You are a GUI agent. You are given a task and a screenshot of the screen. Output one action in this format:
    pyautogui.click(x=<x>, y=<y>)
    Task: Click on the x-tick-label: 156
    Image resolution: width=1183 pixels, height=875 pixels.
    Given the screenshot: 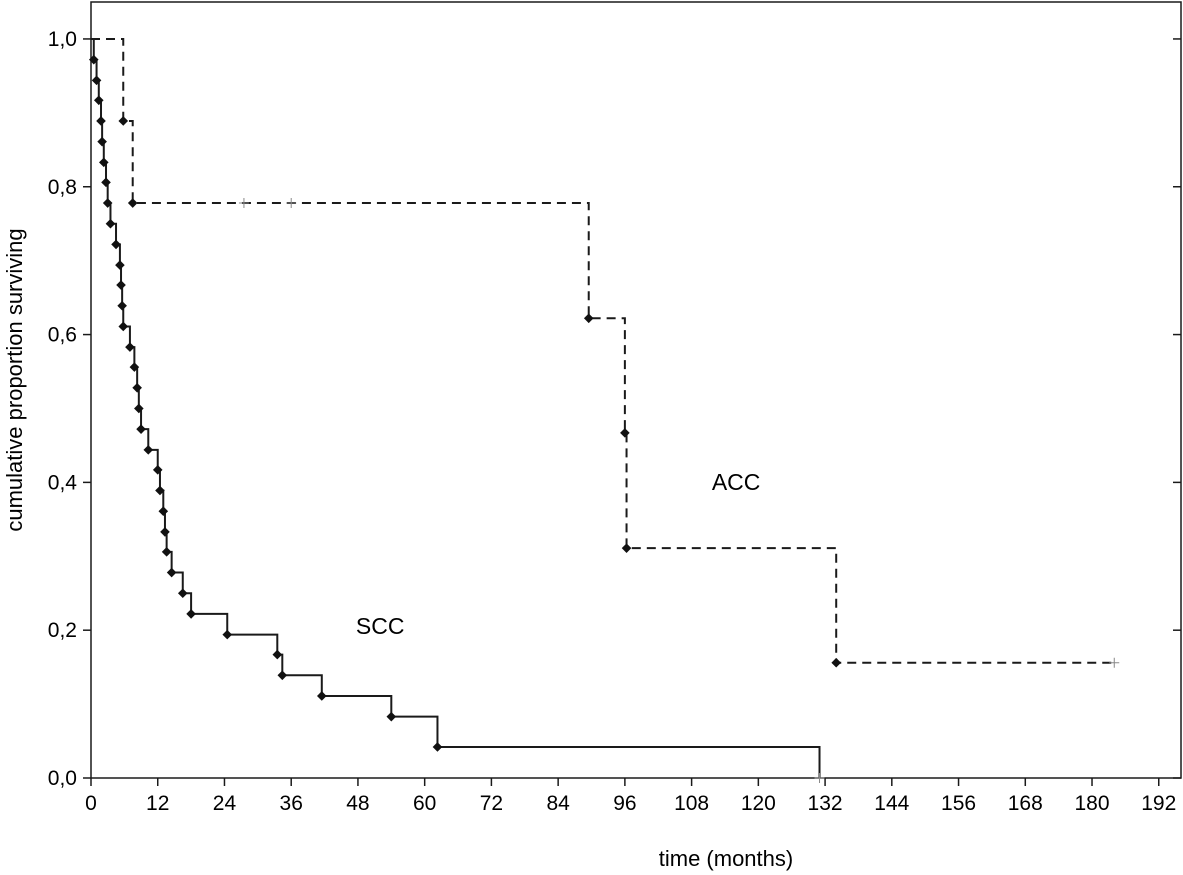 What is the action you would take?
    pyautogui.click(x=958, y=803)
    